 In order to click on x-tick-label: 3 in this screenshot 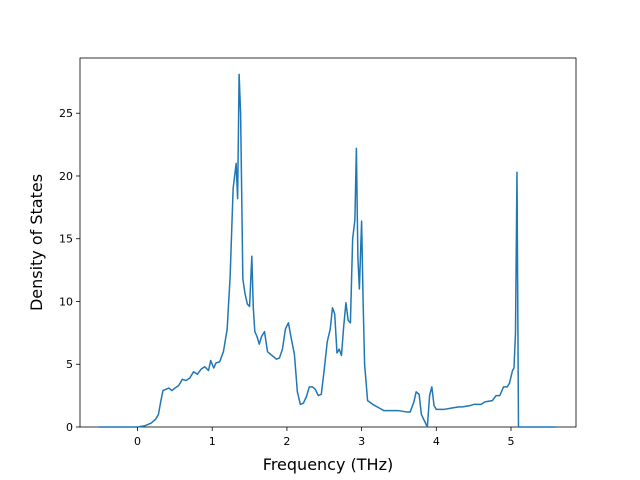, I will do `click(361, 441)`.